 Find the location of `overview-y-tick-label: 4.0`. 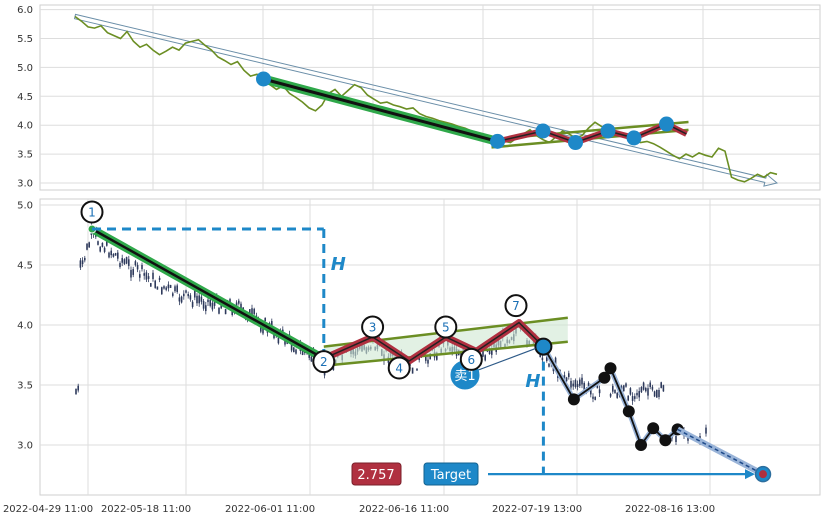

overview-y-tick-label: 4.0 is located at coordinates (25, 126).